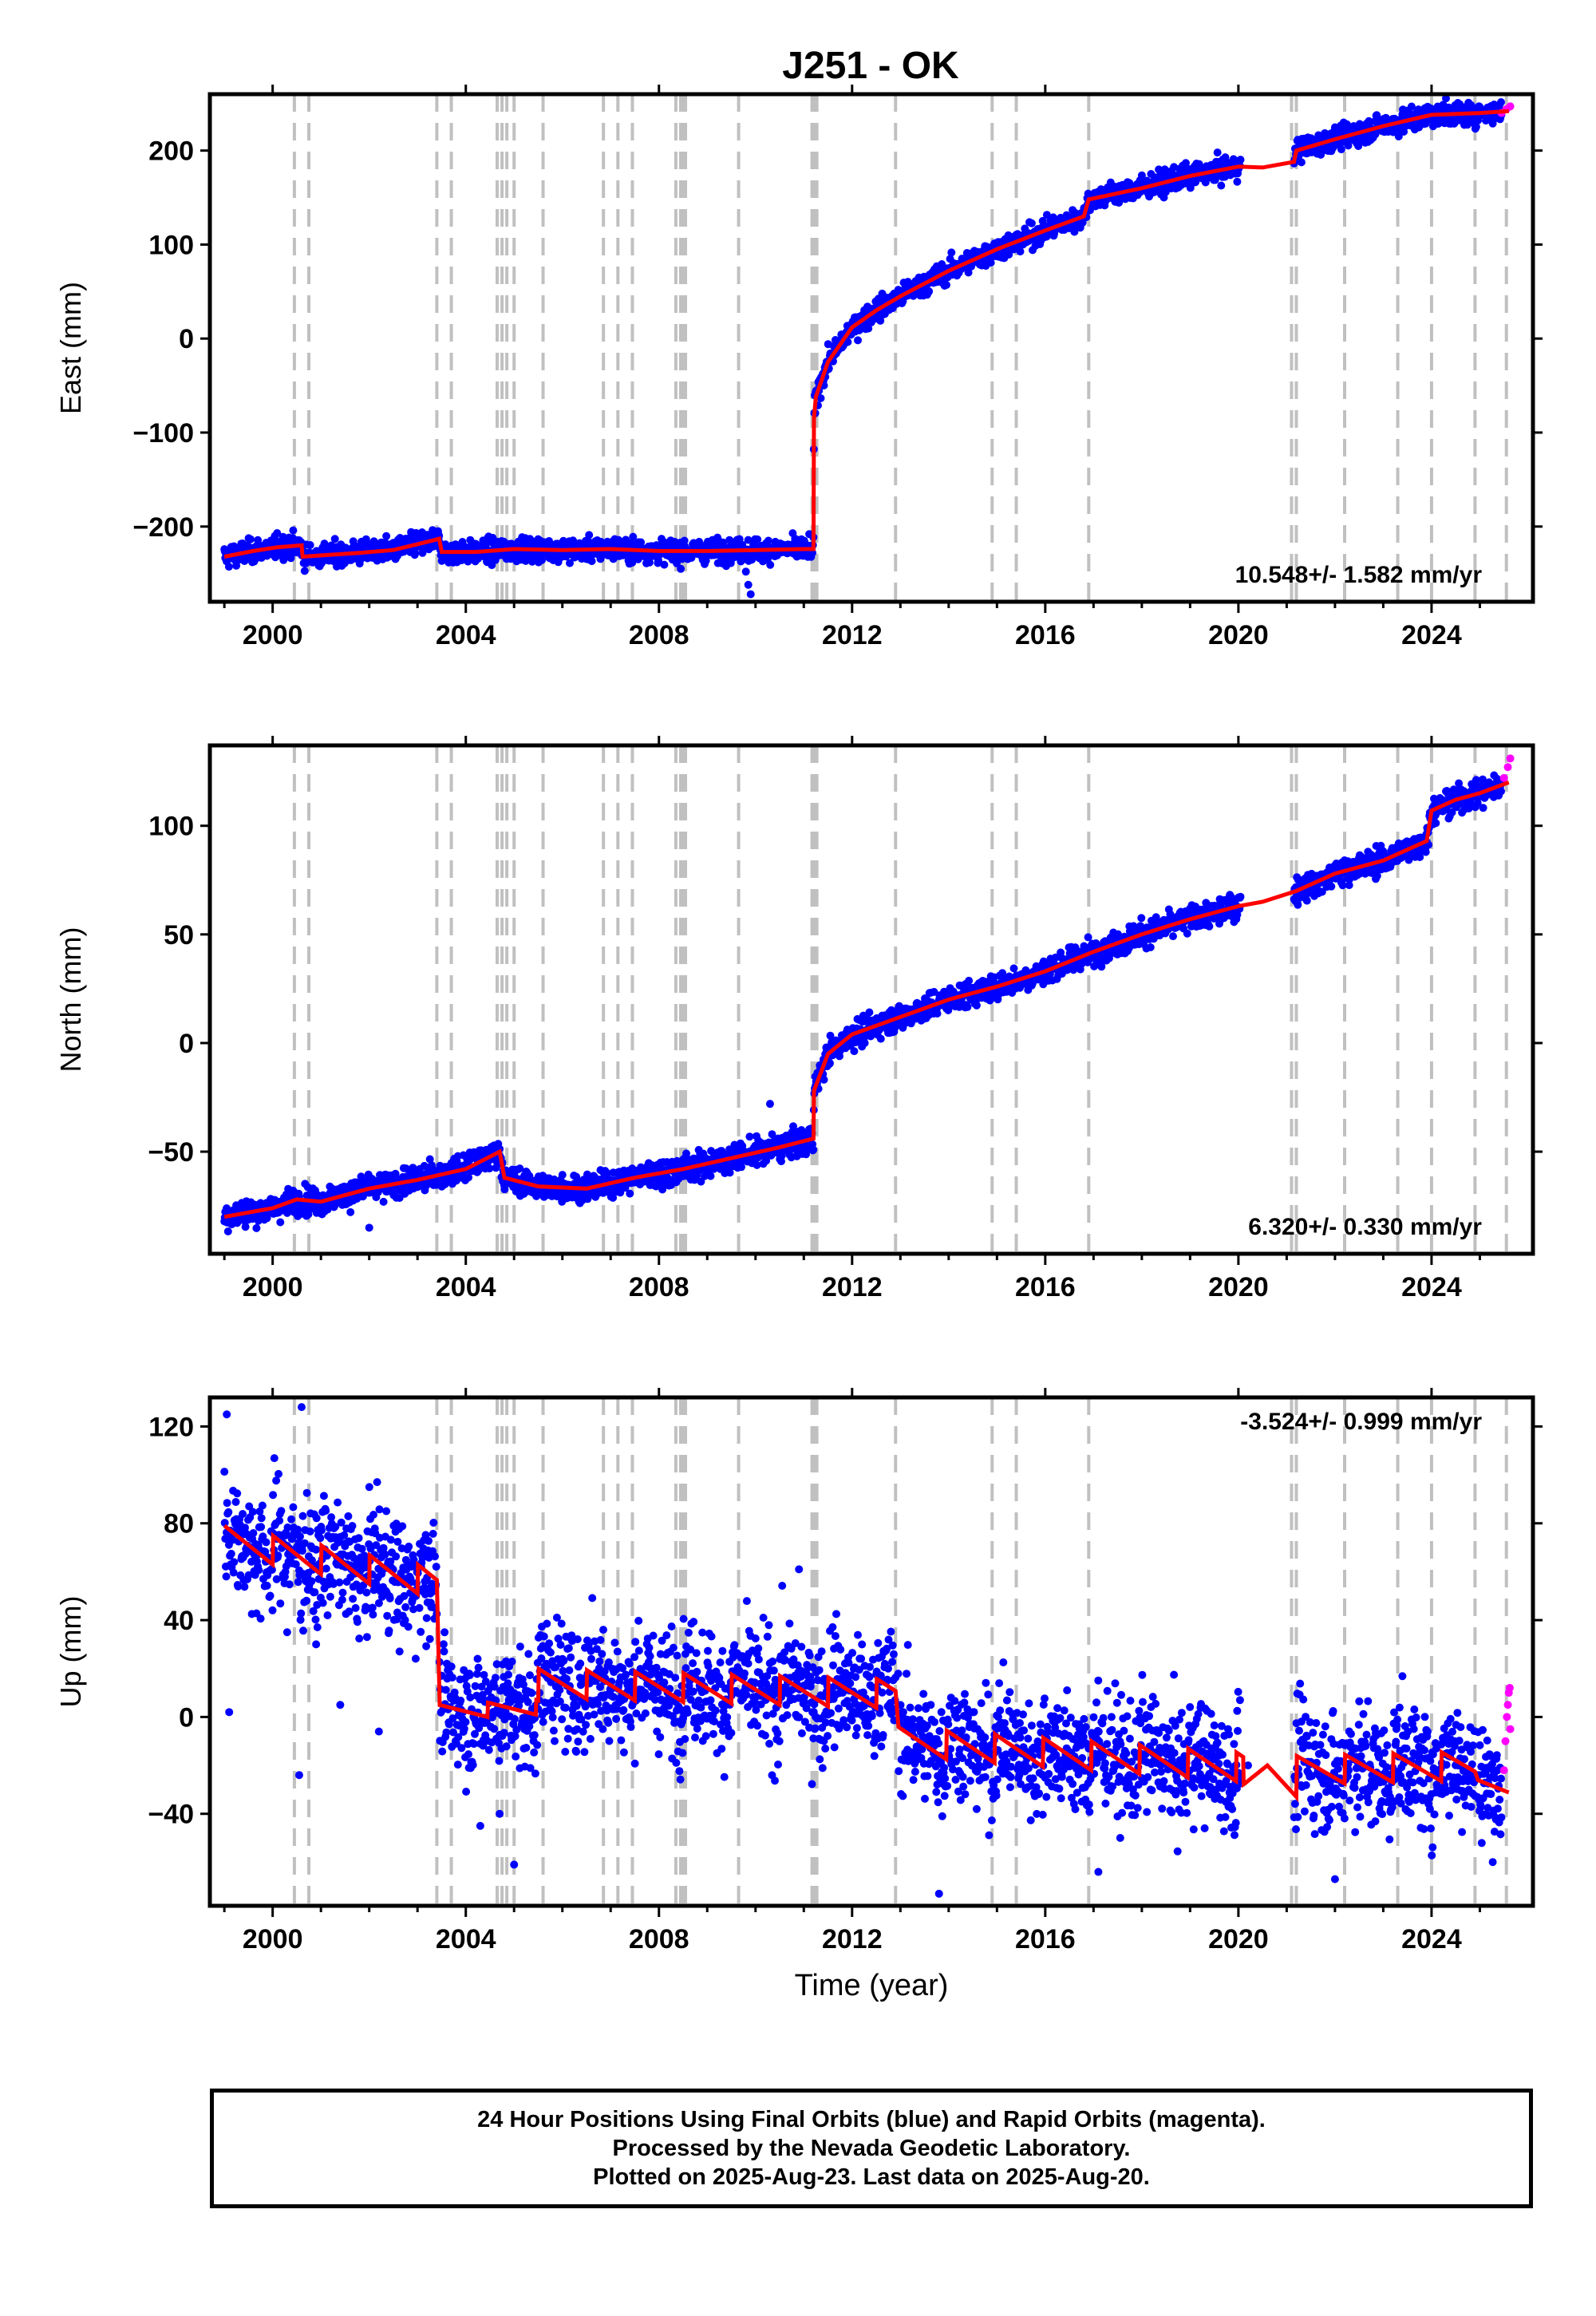  What do you see at coordinates (659, 635) in the screenshot?
I see `x-tick-label: 2008` at bounding box center [659, 635].